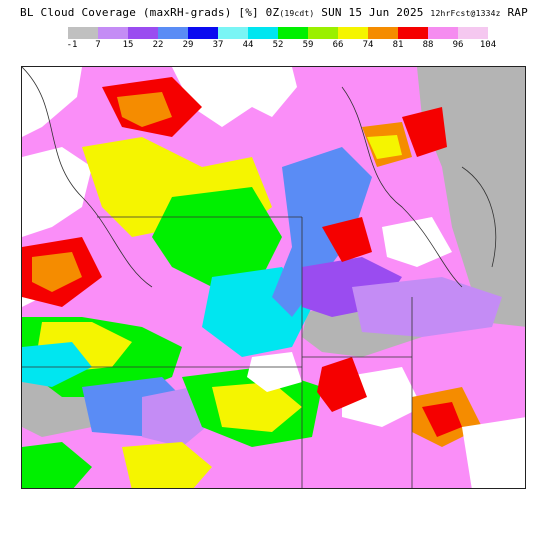 The width and height of the screenshot is (548, 548). Describe the element at coordinates (218, 45) in the screenshot. I see `legend-tick-label: 37` at that location.